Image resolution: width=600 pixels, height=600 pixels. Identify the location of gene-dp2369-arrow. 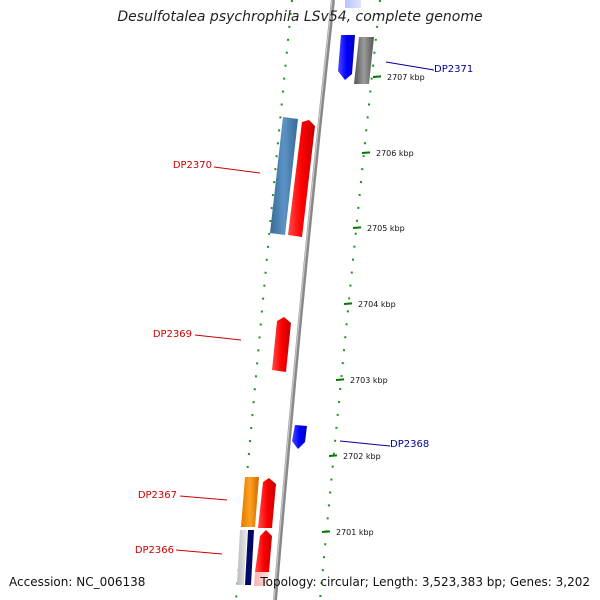
(281, 344).